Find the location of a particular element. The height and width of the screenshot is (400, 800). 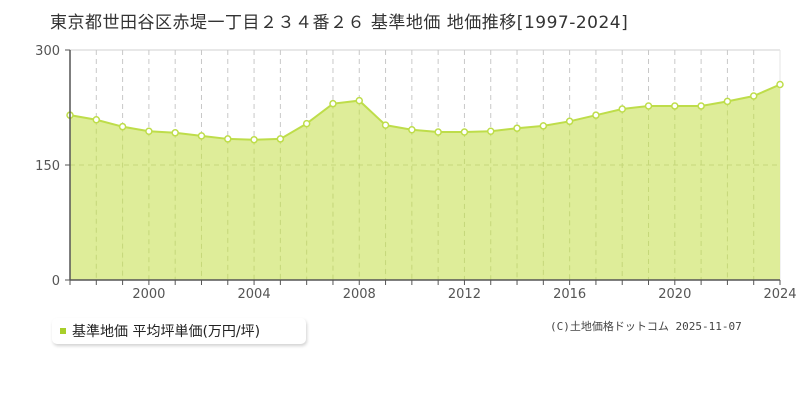

svg-text: 2000 is located at coordinates (148, 294).